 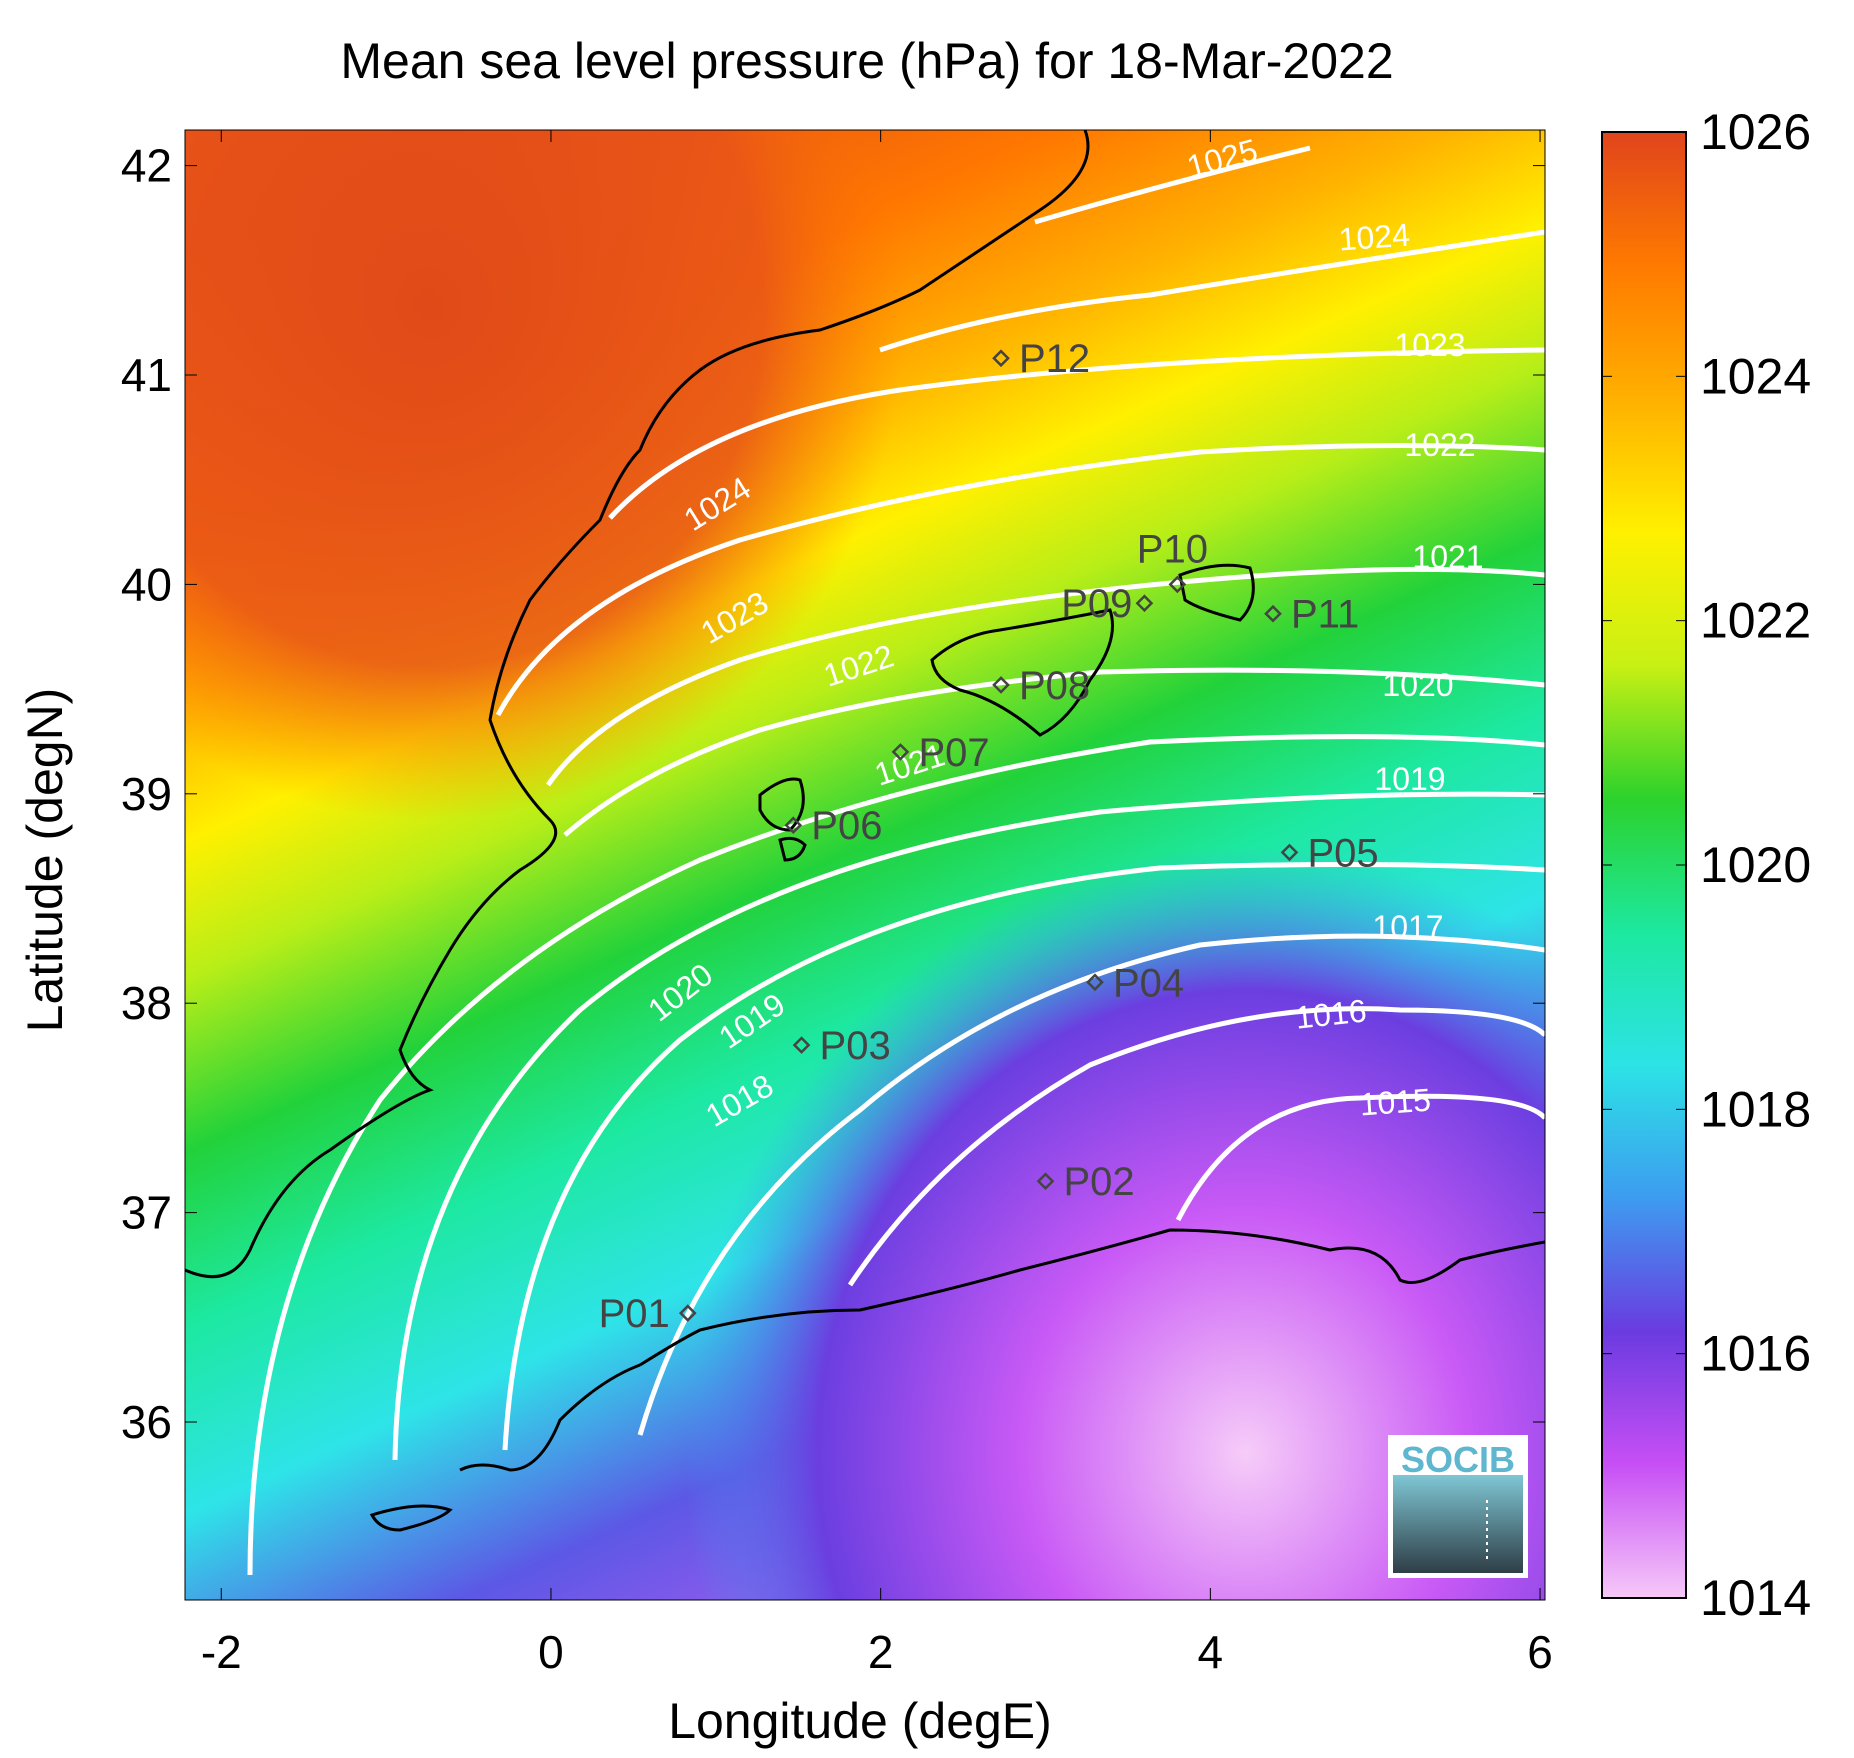 I want to click on y-tick-label: 40, so click(x=146, y=584).